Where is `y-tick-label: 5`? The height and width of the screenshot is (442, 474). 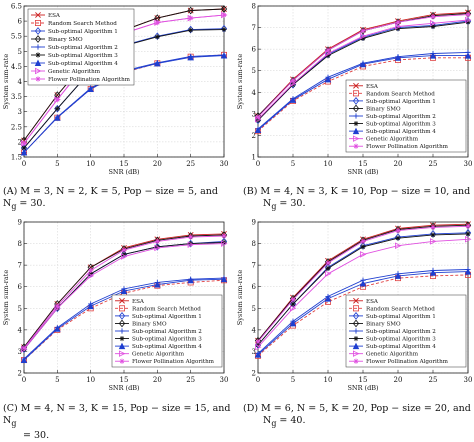
y-tick-label: 5 is located at coordinates (20, 52).